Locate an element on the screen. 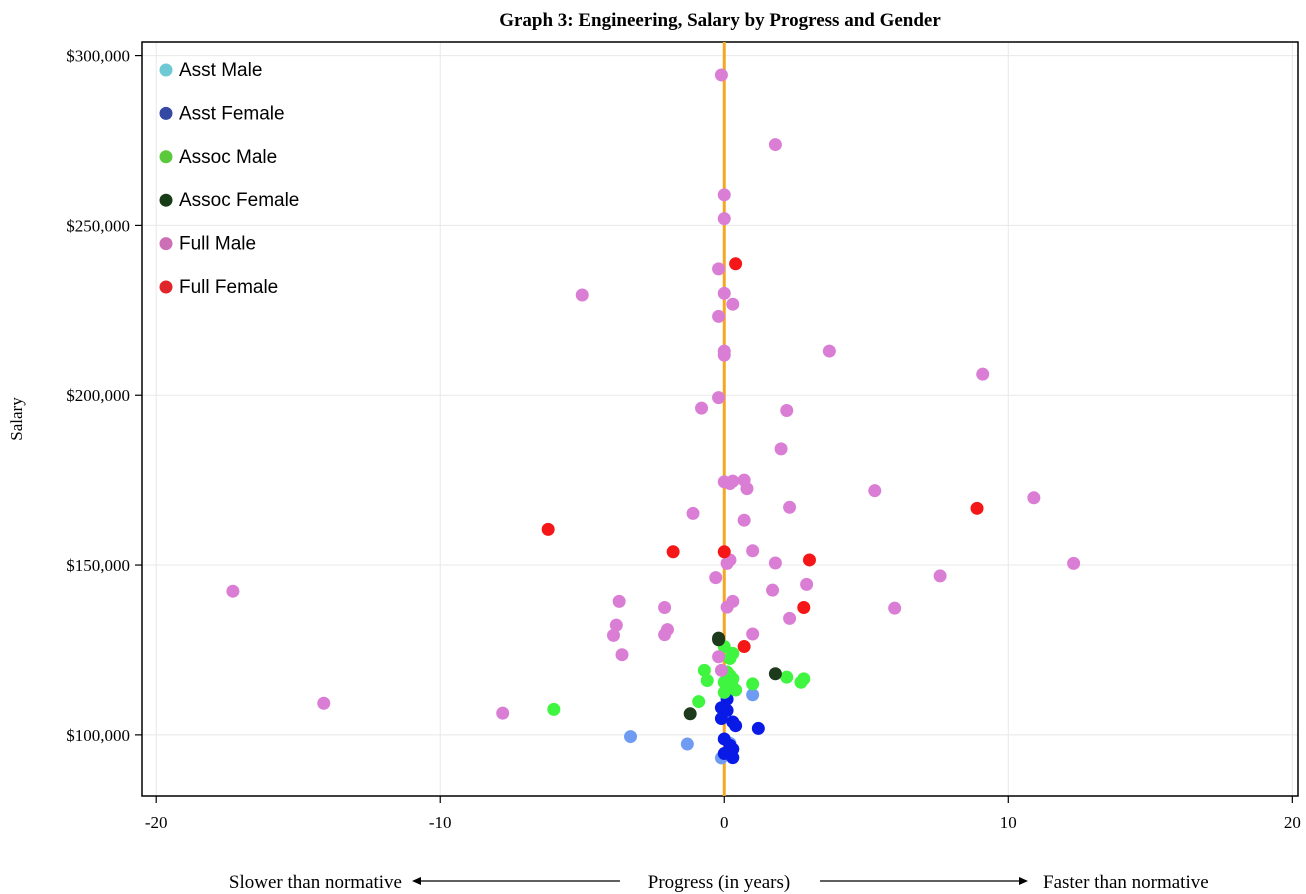 The height and width of the screenshot is (894, 1306). x-axis-label-left: Slower than normative is located at coordinates (315, 882).